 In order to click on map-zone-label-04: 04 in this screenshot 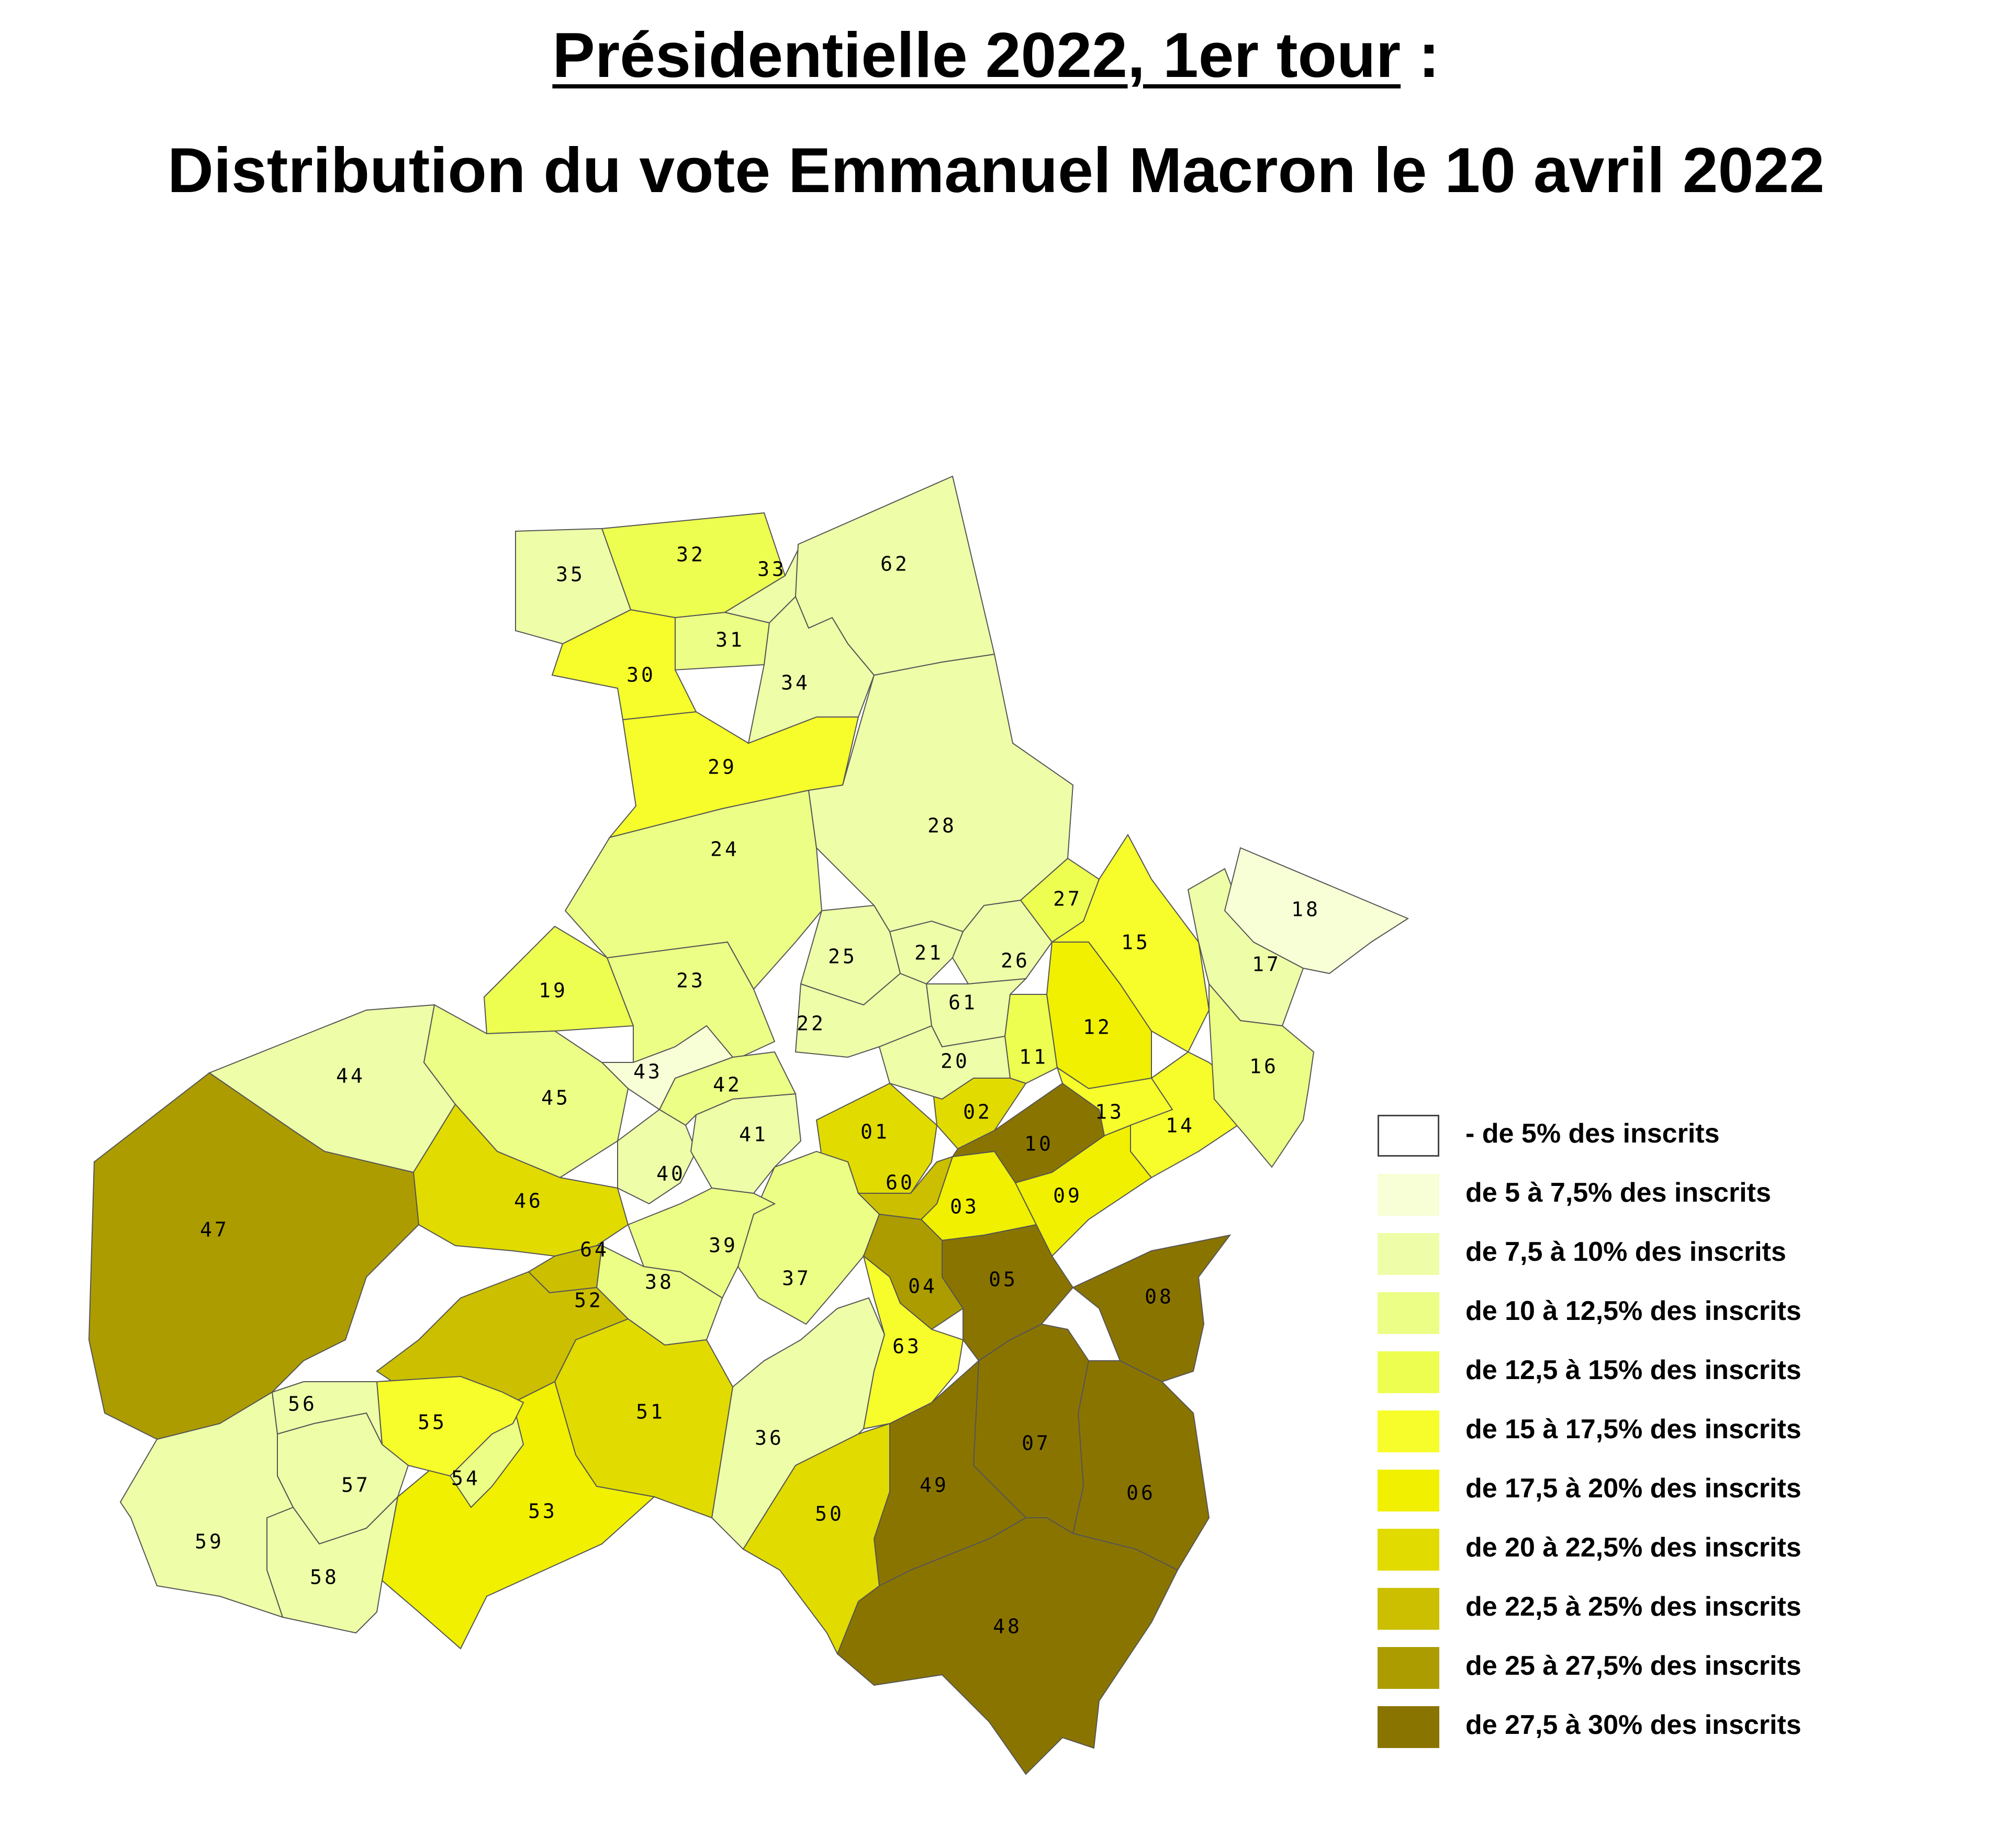, I will do `click(923, 1286)`.